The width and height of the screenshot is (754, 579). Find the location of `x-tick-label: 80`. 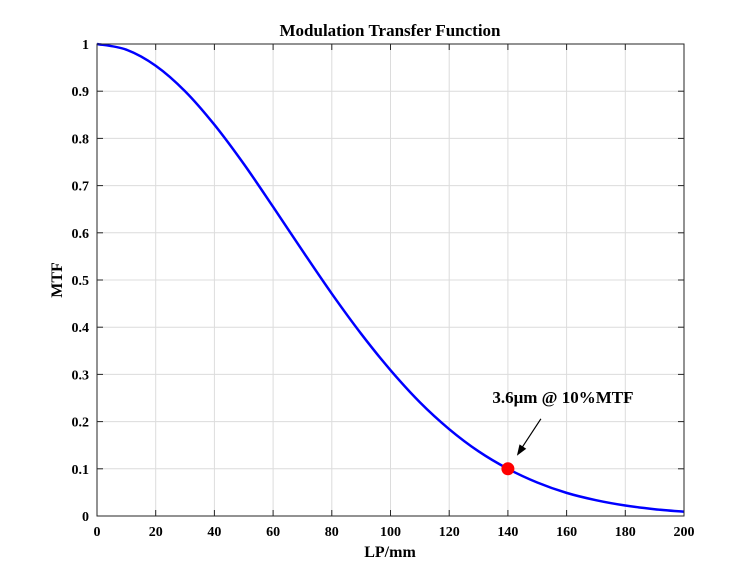

x-tick-label: 80 is located at coordinates (332, 532).